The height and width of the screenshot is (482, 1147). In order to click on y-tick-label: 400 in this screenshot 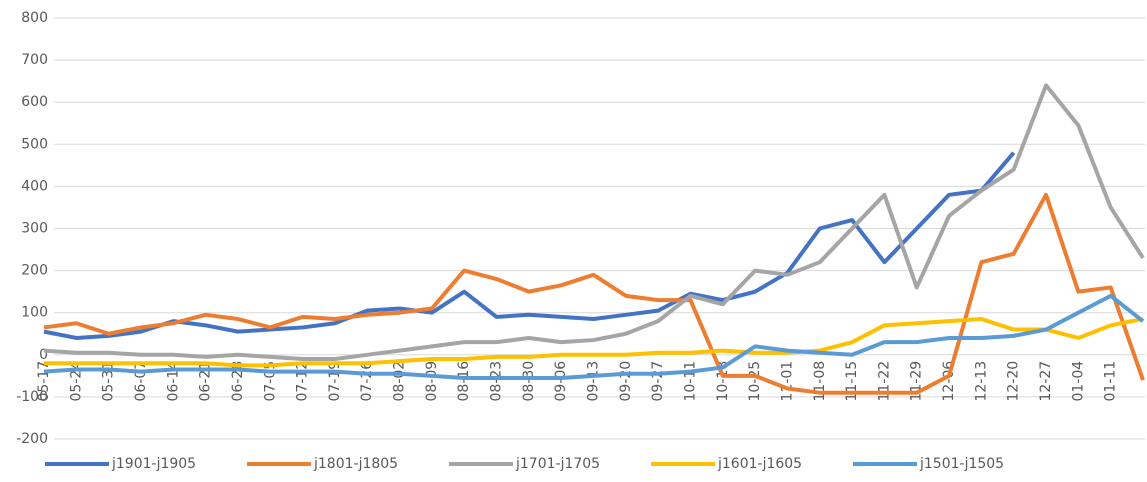, I will do `click(34, 186)`.